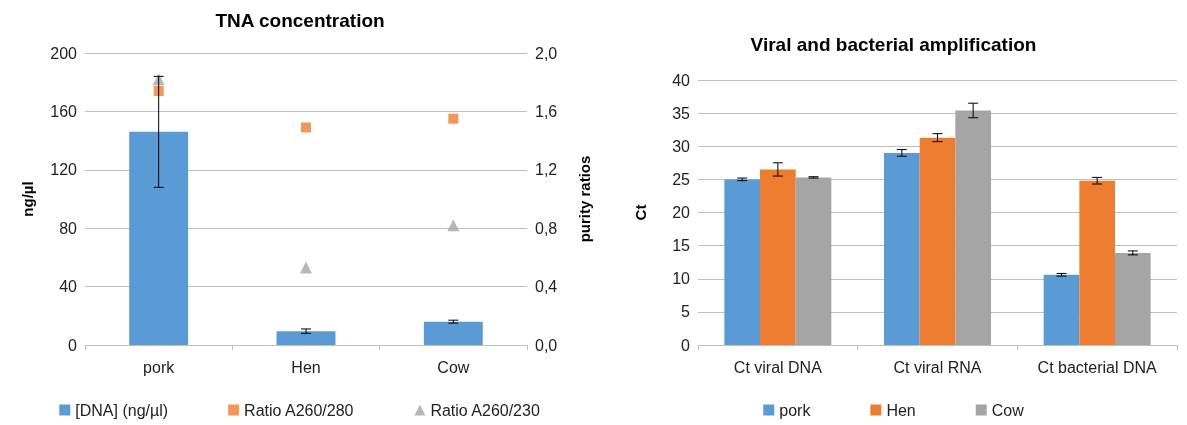 The width and height of the screenshot is (1187, 425). Describe the element at coordinates (778, 367) in the screenshot. I see `x-tick-label: Ct viral DNA` at that location.